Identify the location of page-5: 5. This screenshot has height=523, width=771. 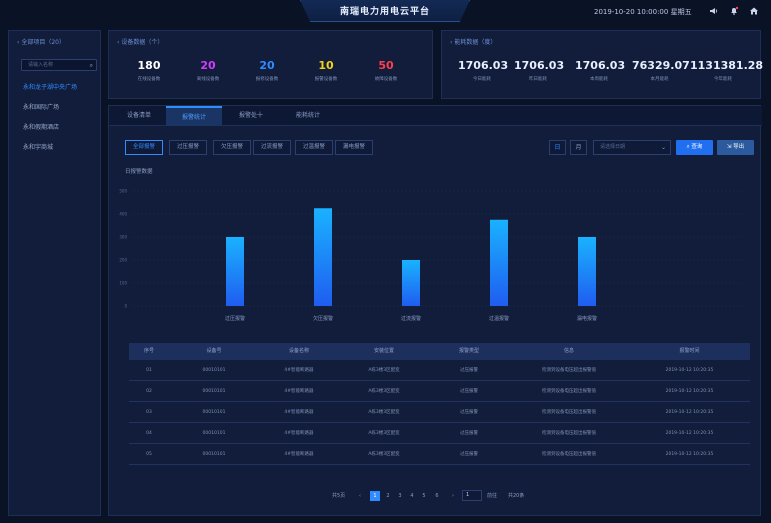
(424, 496).